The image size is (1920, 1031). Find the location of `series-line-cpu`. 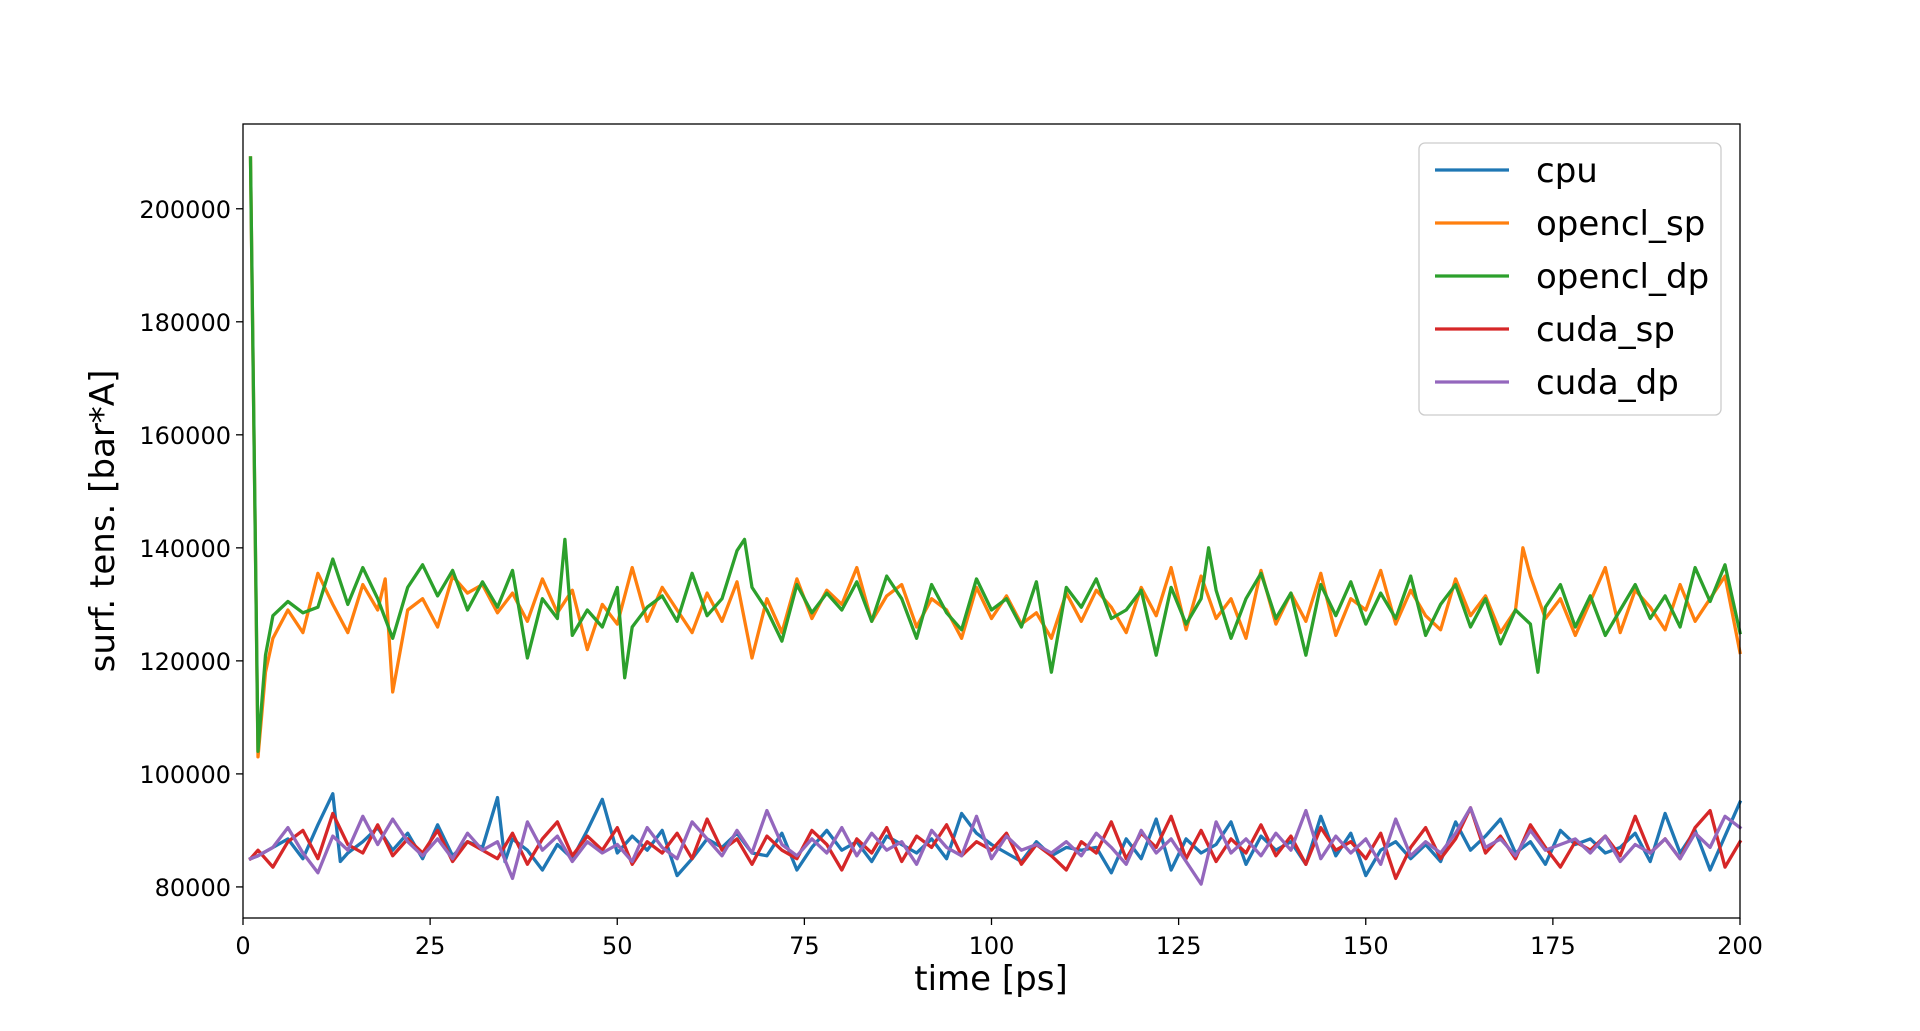

series-line-cpu is located at coordinates (995, 835).